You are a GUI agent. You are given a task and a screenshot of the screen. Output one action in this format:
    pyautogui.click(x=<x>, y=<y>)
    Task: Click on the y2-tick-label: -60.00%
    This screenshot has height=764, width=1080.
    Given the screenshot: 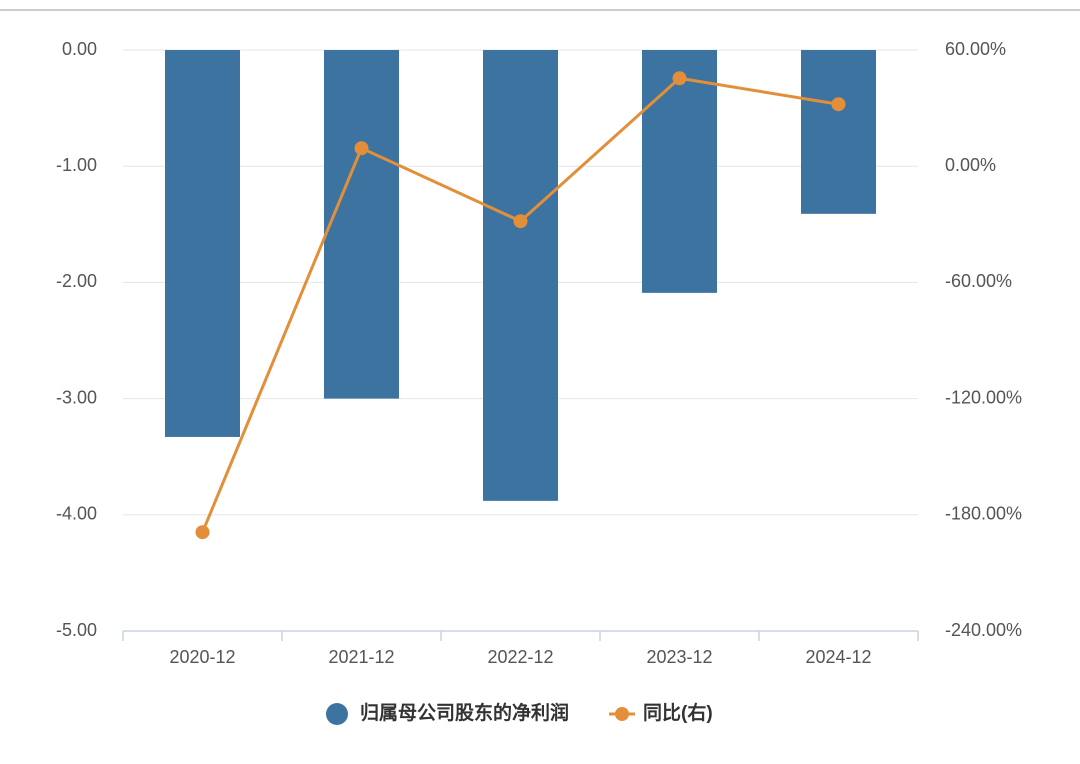 What is the action you would take?
    pyautogui.click(x=978, y=281)
    